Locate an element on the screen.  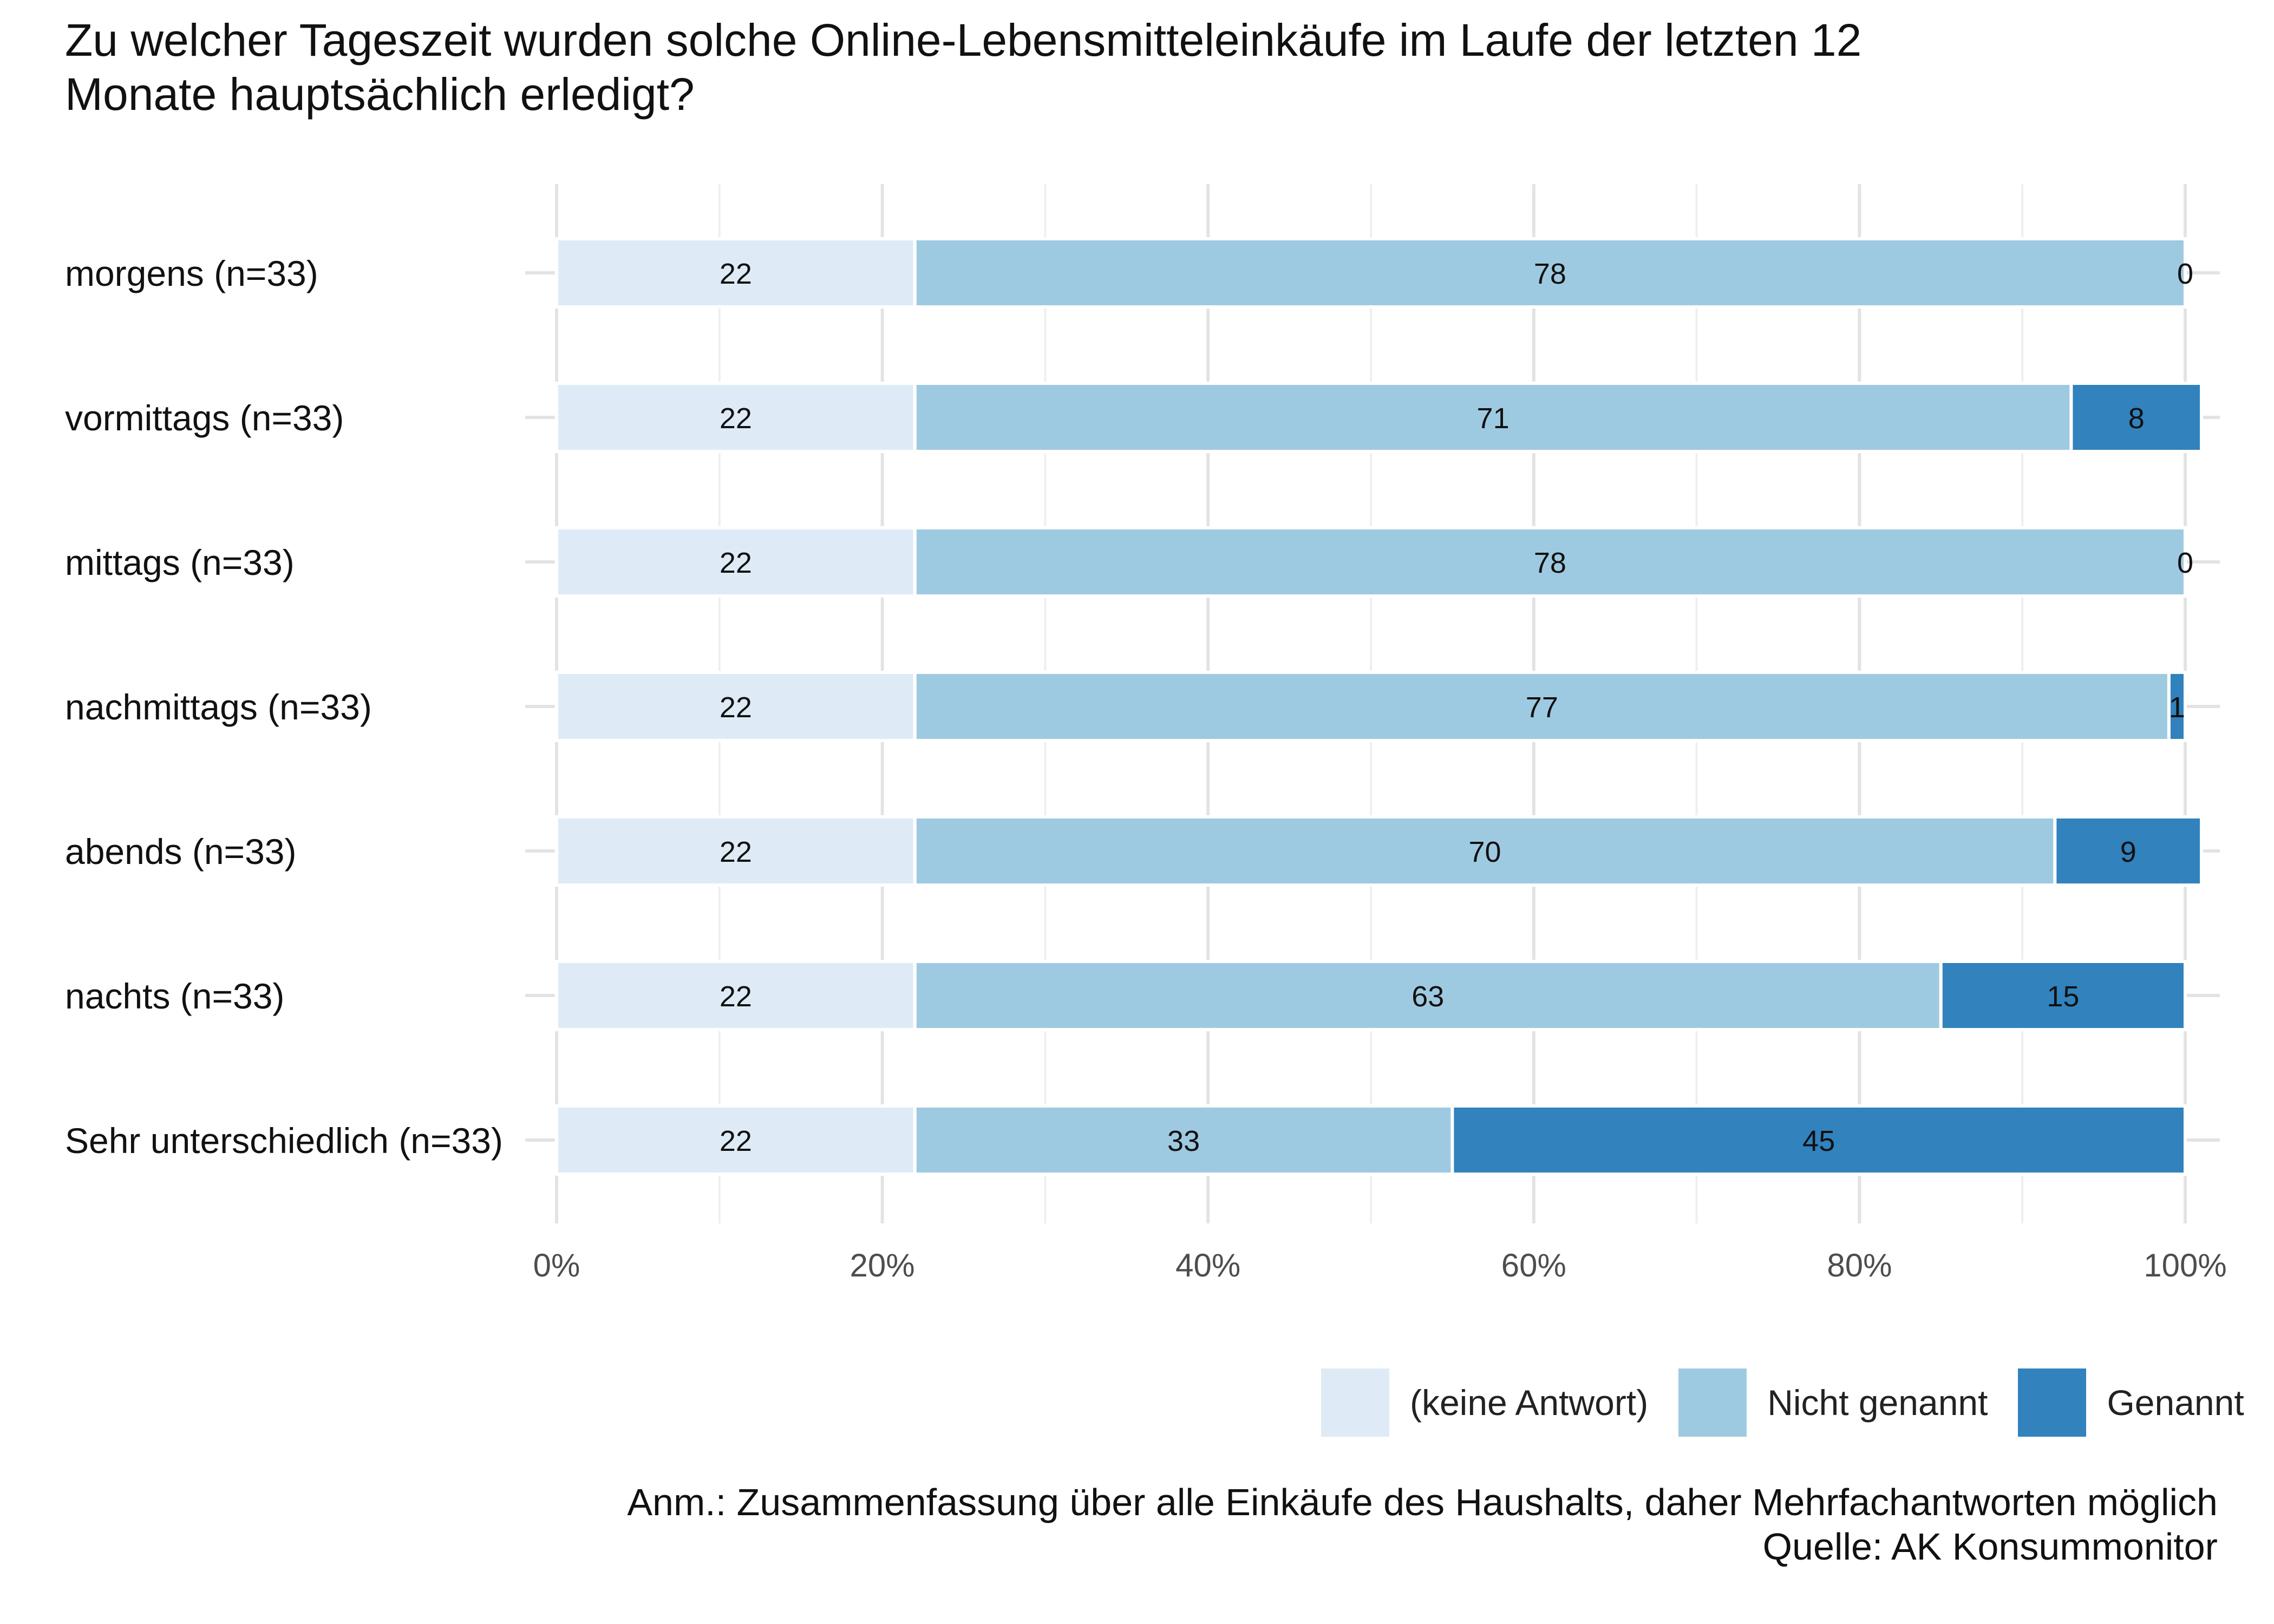
legend: (keine Antwort) Nicht genannt Genannt is located at coordinates (1783, 1402).